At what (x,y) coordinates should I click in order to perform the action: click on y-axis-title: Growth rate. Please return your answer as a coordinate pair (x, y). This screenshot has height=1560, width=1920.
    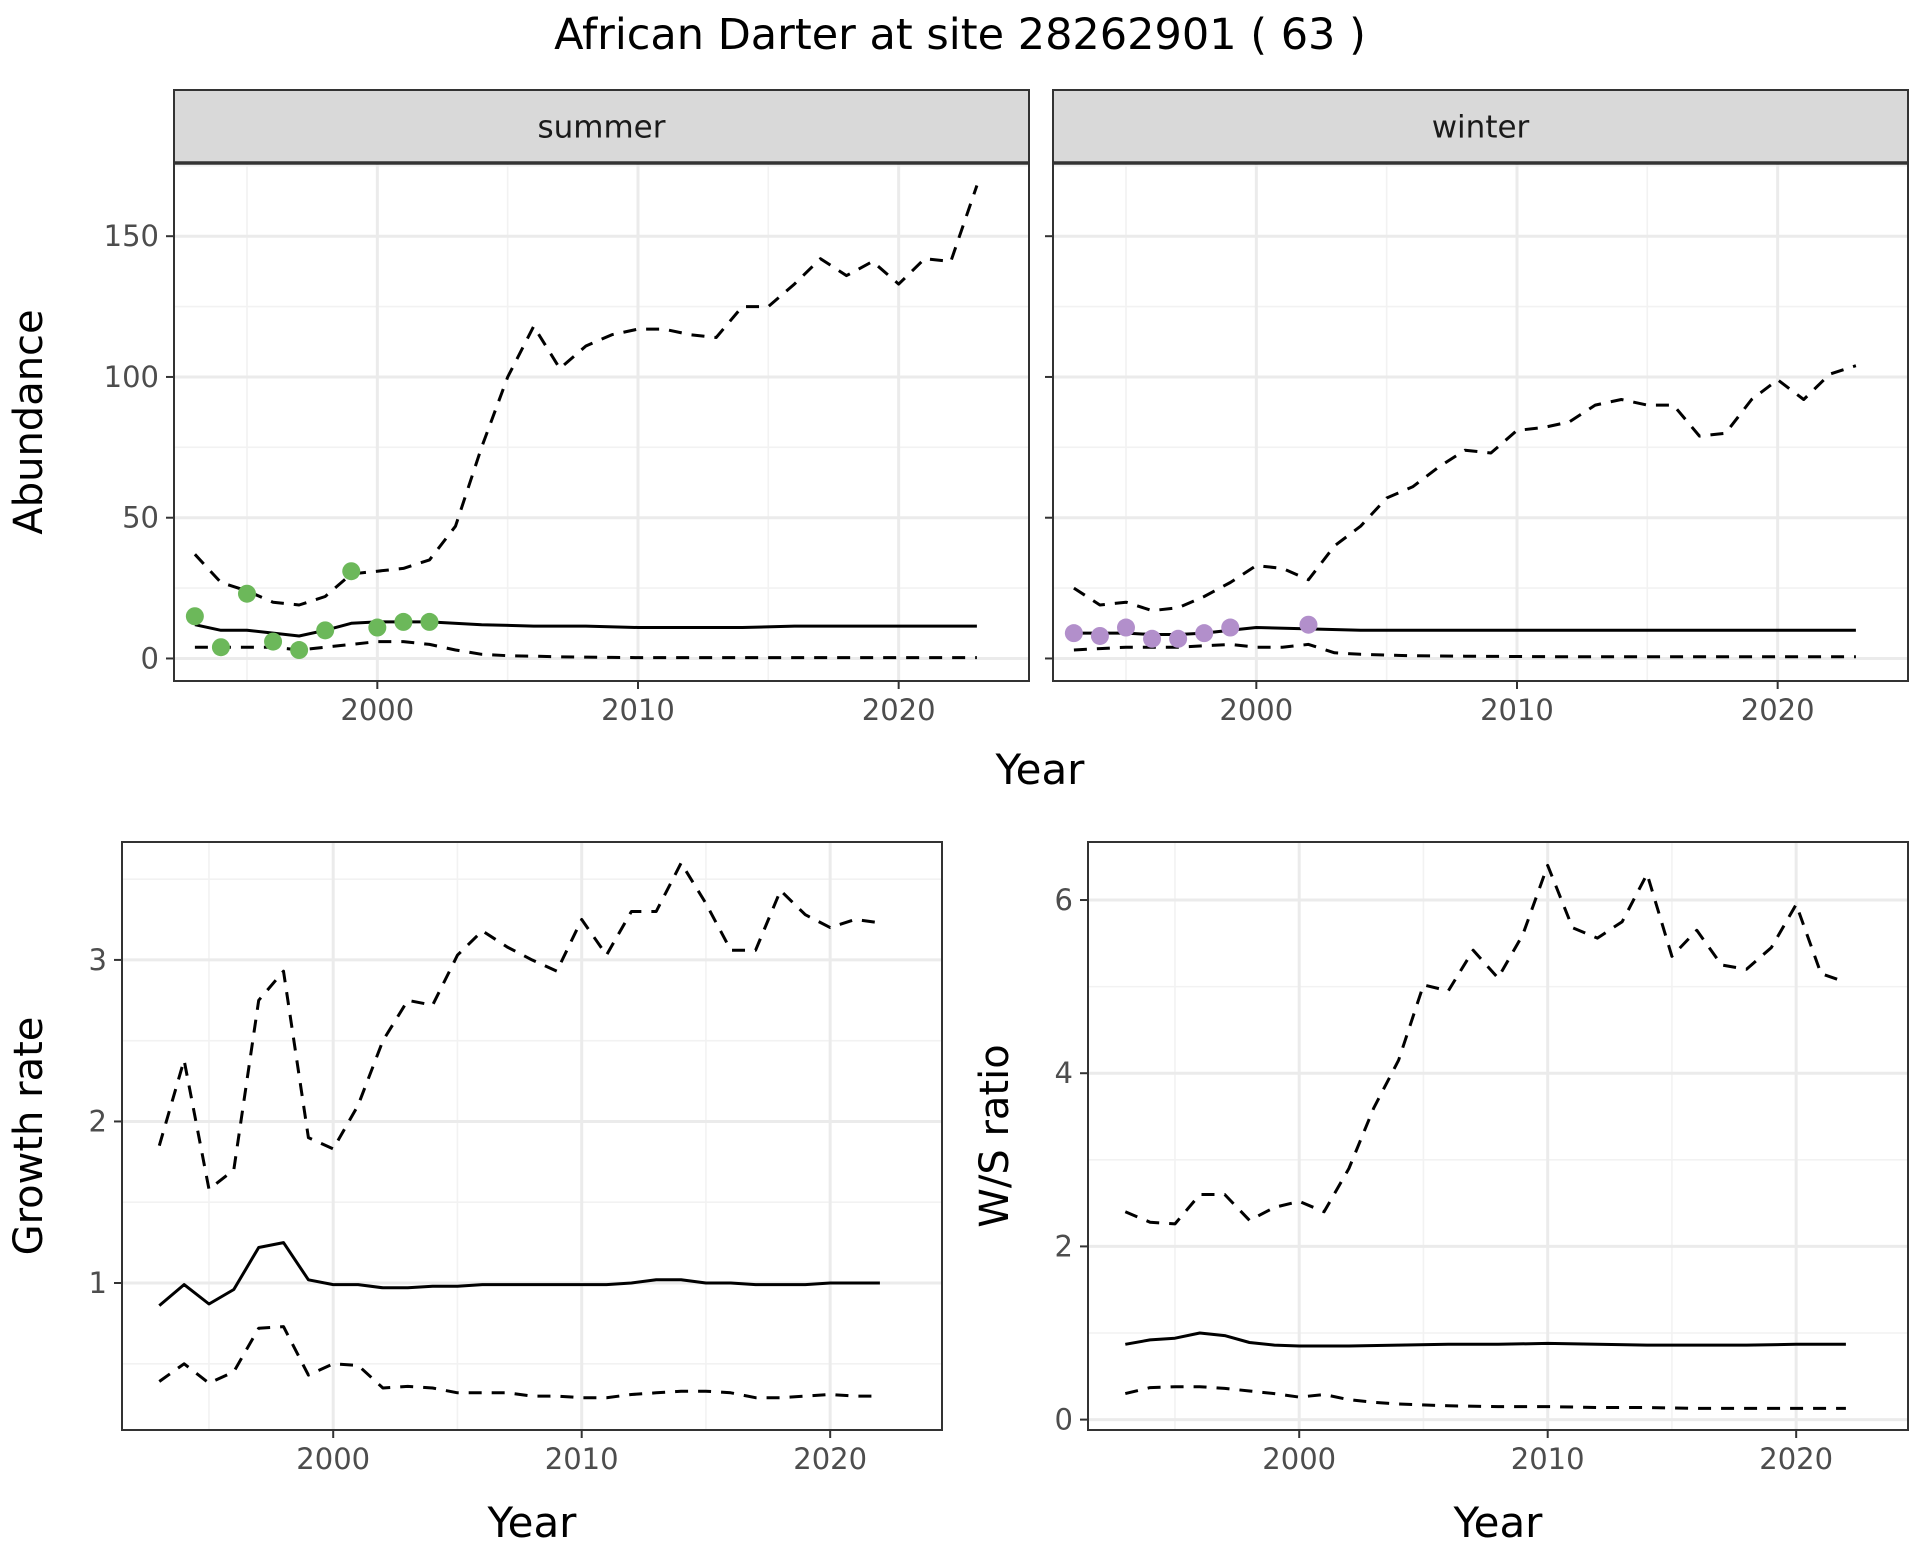
    Looking at the image, I should click on (29, 1136).